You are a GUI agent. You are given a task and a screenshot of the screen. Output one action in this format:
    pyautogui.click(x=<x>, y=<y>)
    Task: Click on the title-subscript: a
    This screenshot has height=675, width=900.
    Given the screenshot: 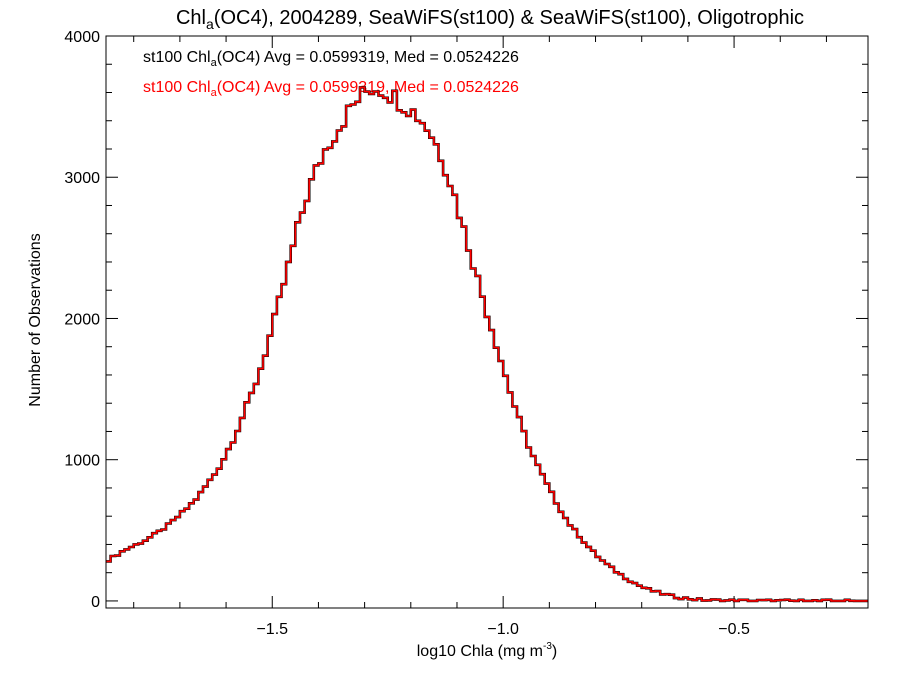 What is the action you would take?
    pyautogui.click(x=210, y=24)
    